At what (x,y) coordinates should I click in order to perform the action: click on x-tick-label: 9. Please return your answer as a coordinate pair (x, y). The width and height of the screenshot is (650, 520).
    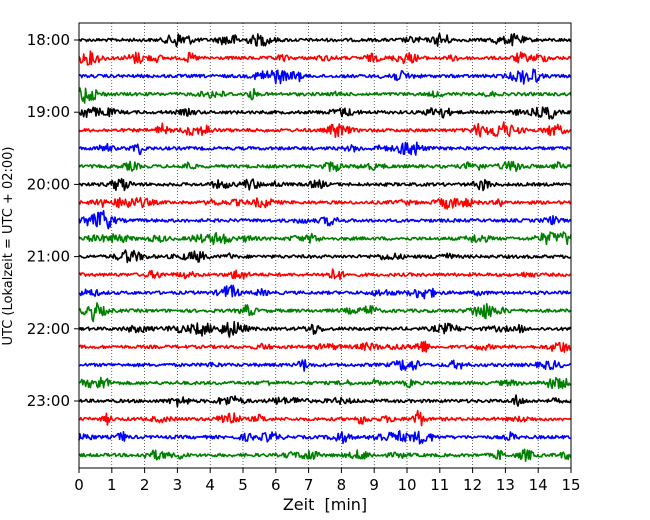
    Looking at the image, I should click on (374, 485).